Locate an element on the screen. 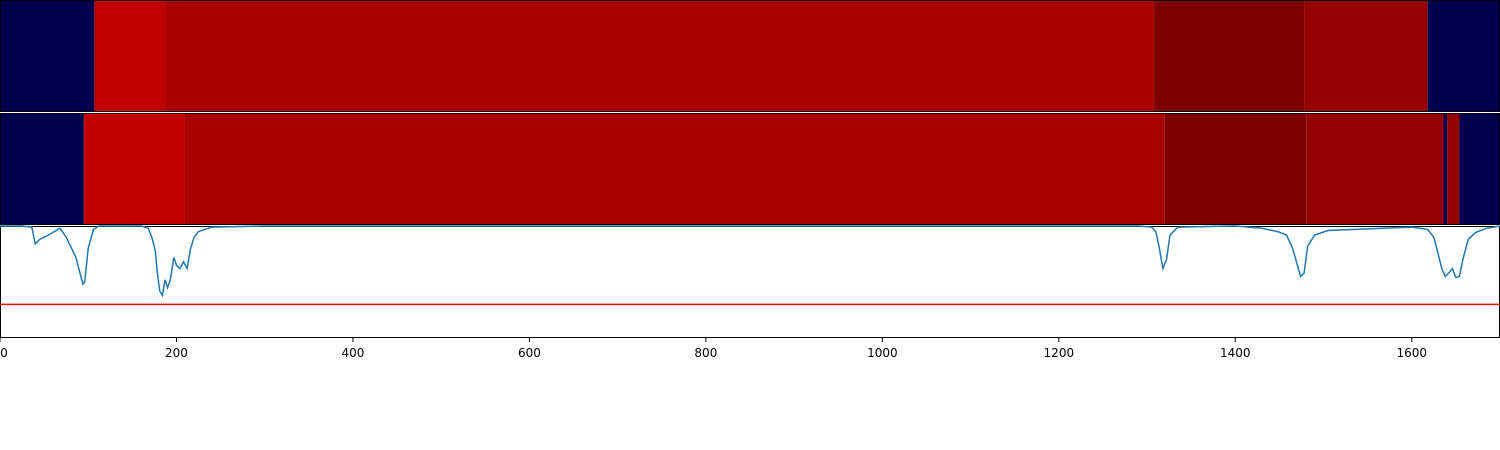 The height and width of the screenshot is (450, 1500). x-tick-label-1200: 1200 is located at coordinates (1059, 353).